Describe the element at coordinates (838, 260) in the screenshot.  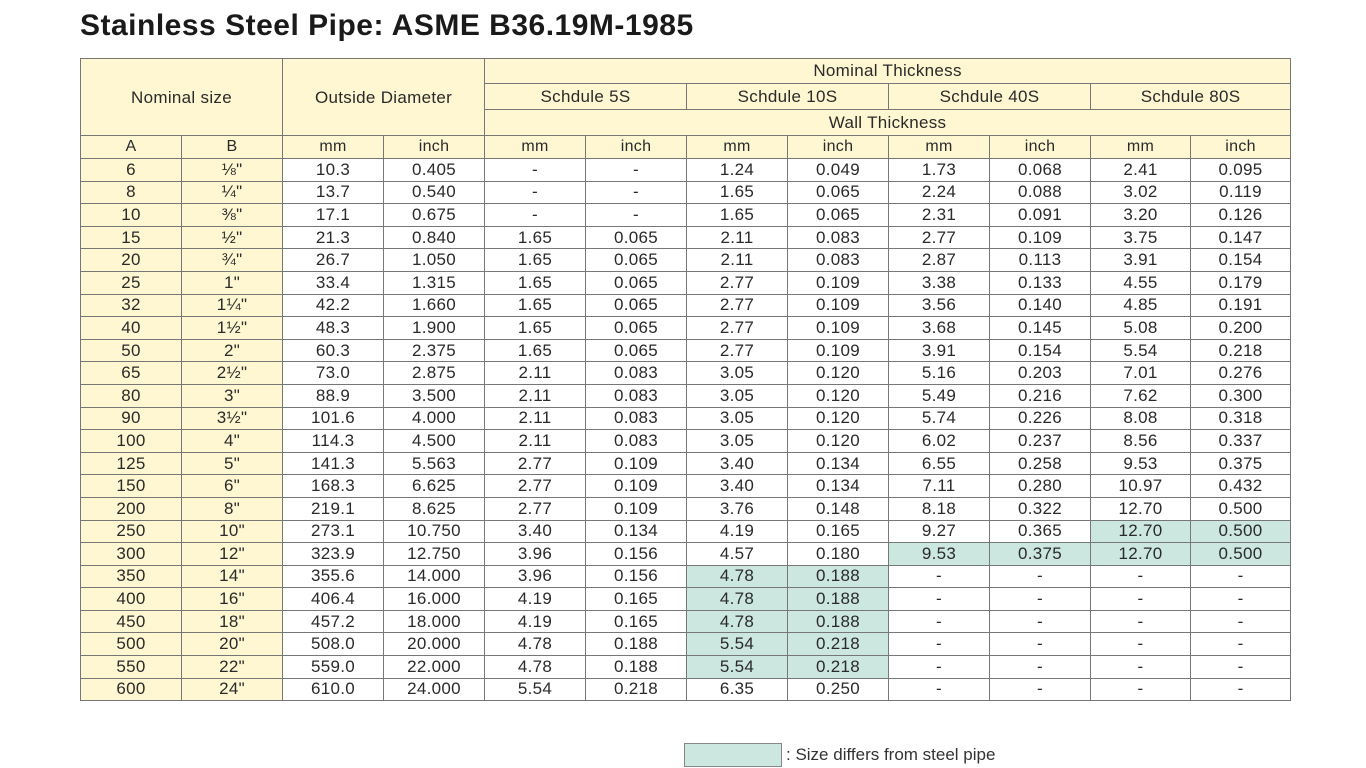
I see `value-cell: 0.083` at that location.